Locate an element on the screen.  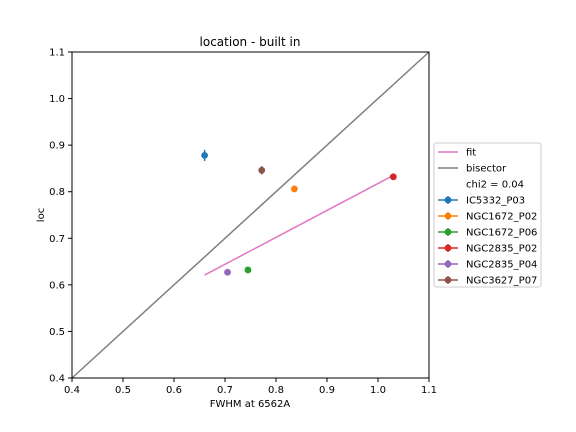
data-point-ngc1672-p06 is located at coordinates (248, 270).